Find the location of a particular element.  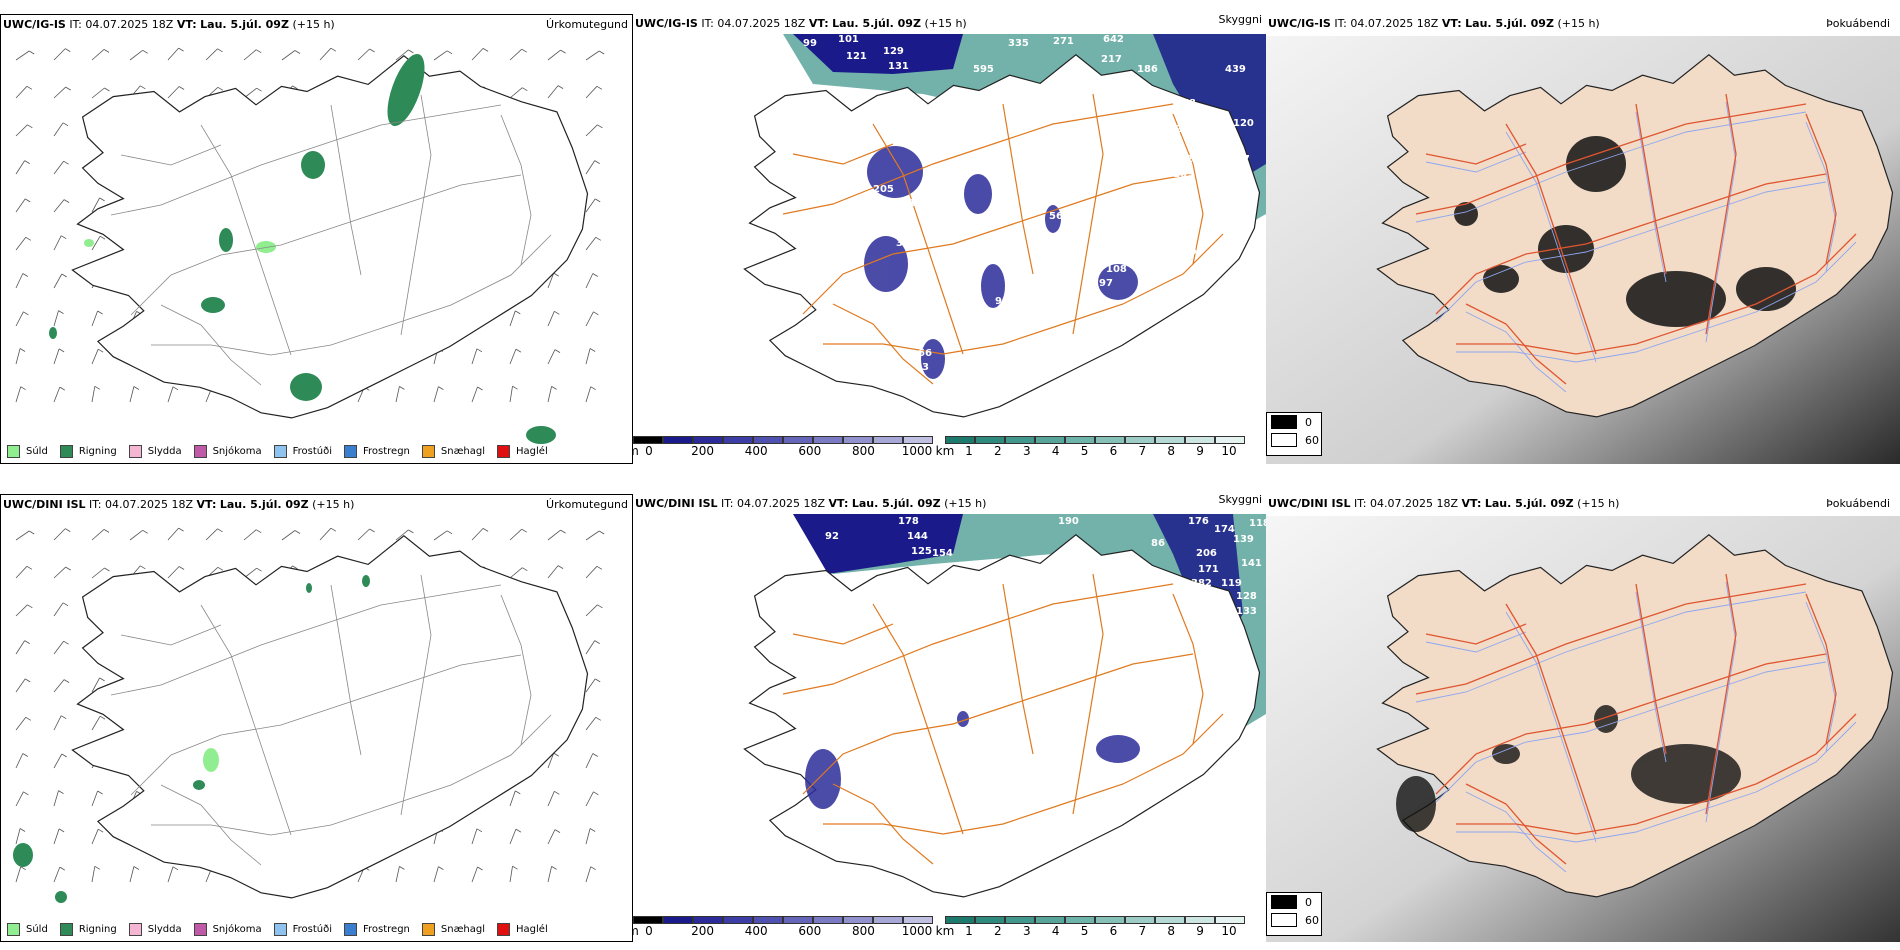

cloud-base-label: 116 is located at coordinates (1211, 174).